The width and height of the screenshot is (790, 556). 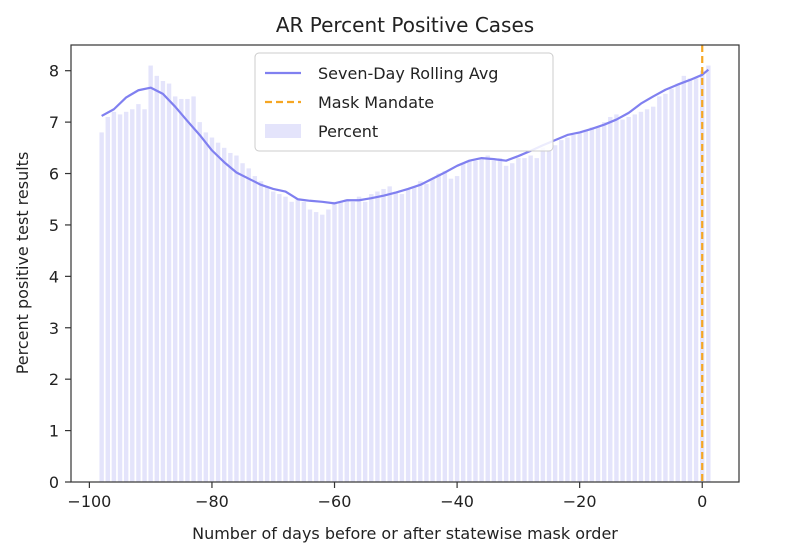 What do you see at coordinates (387, 496) in the screenshot?
I see `x-axis-ticks: −100 −80 −60 −40 −20 0` at bounding box center [387, 496].